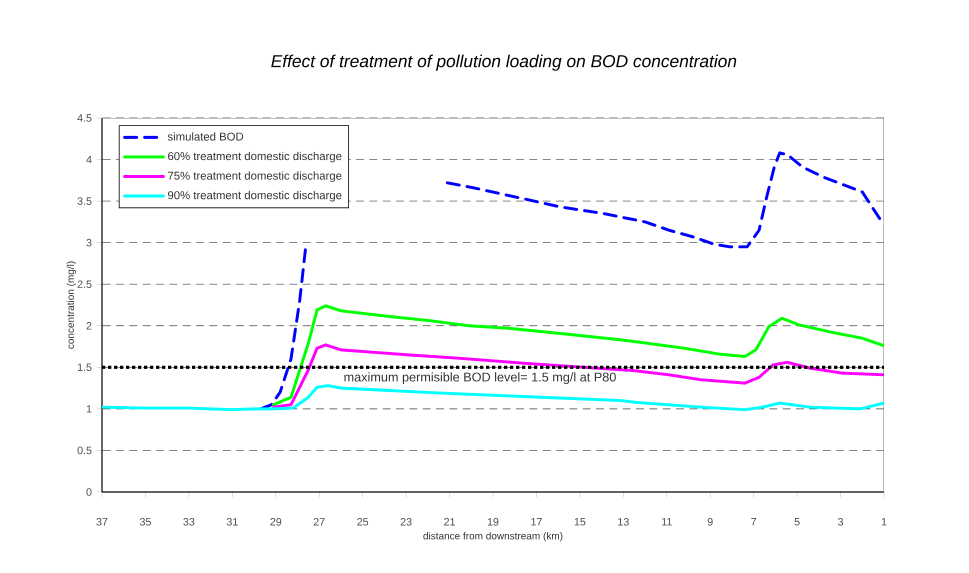 This screenshot has width=969, height=573. Describe the element at coordinates (85, 284) in the screenshot. I see `y-tick-label: 2.5` at that location.